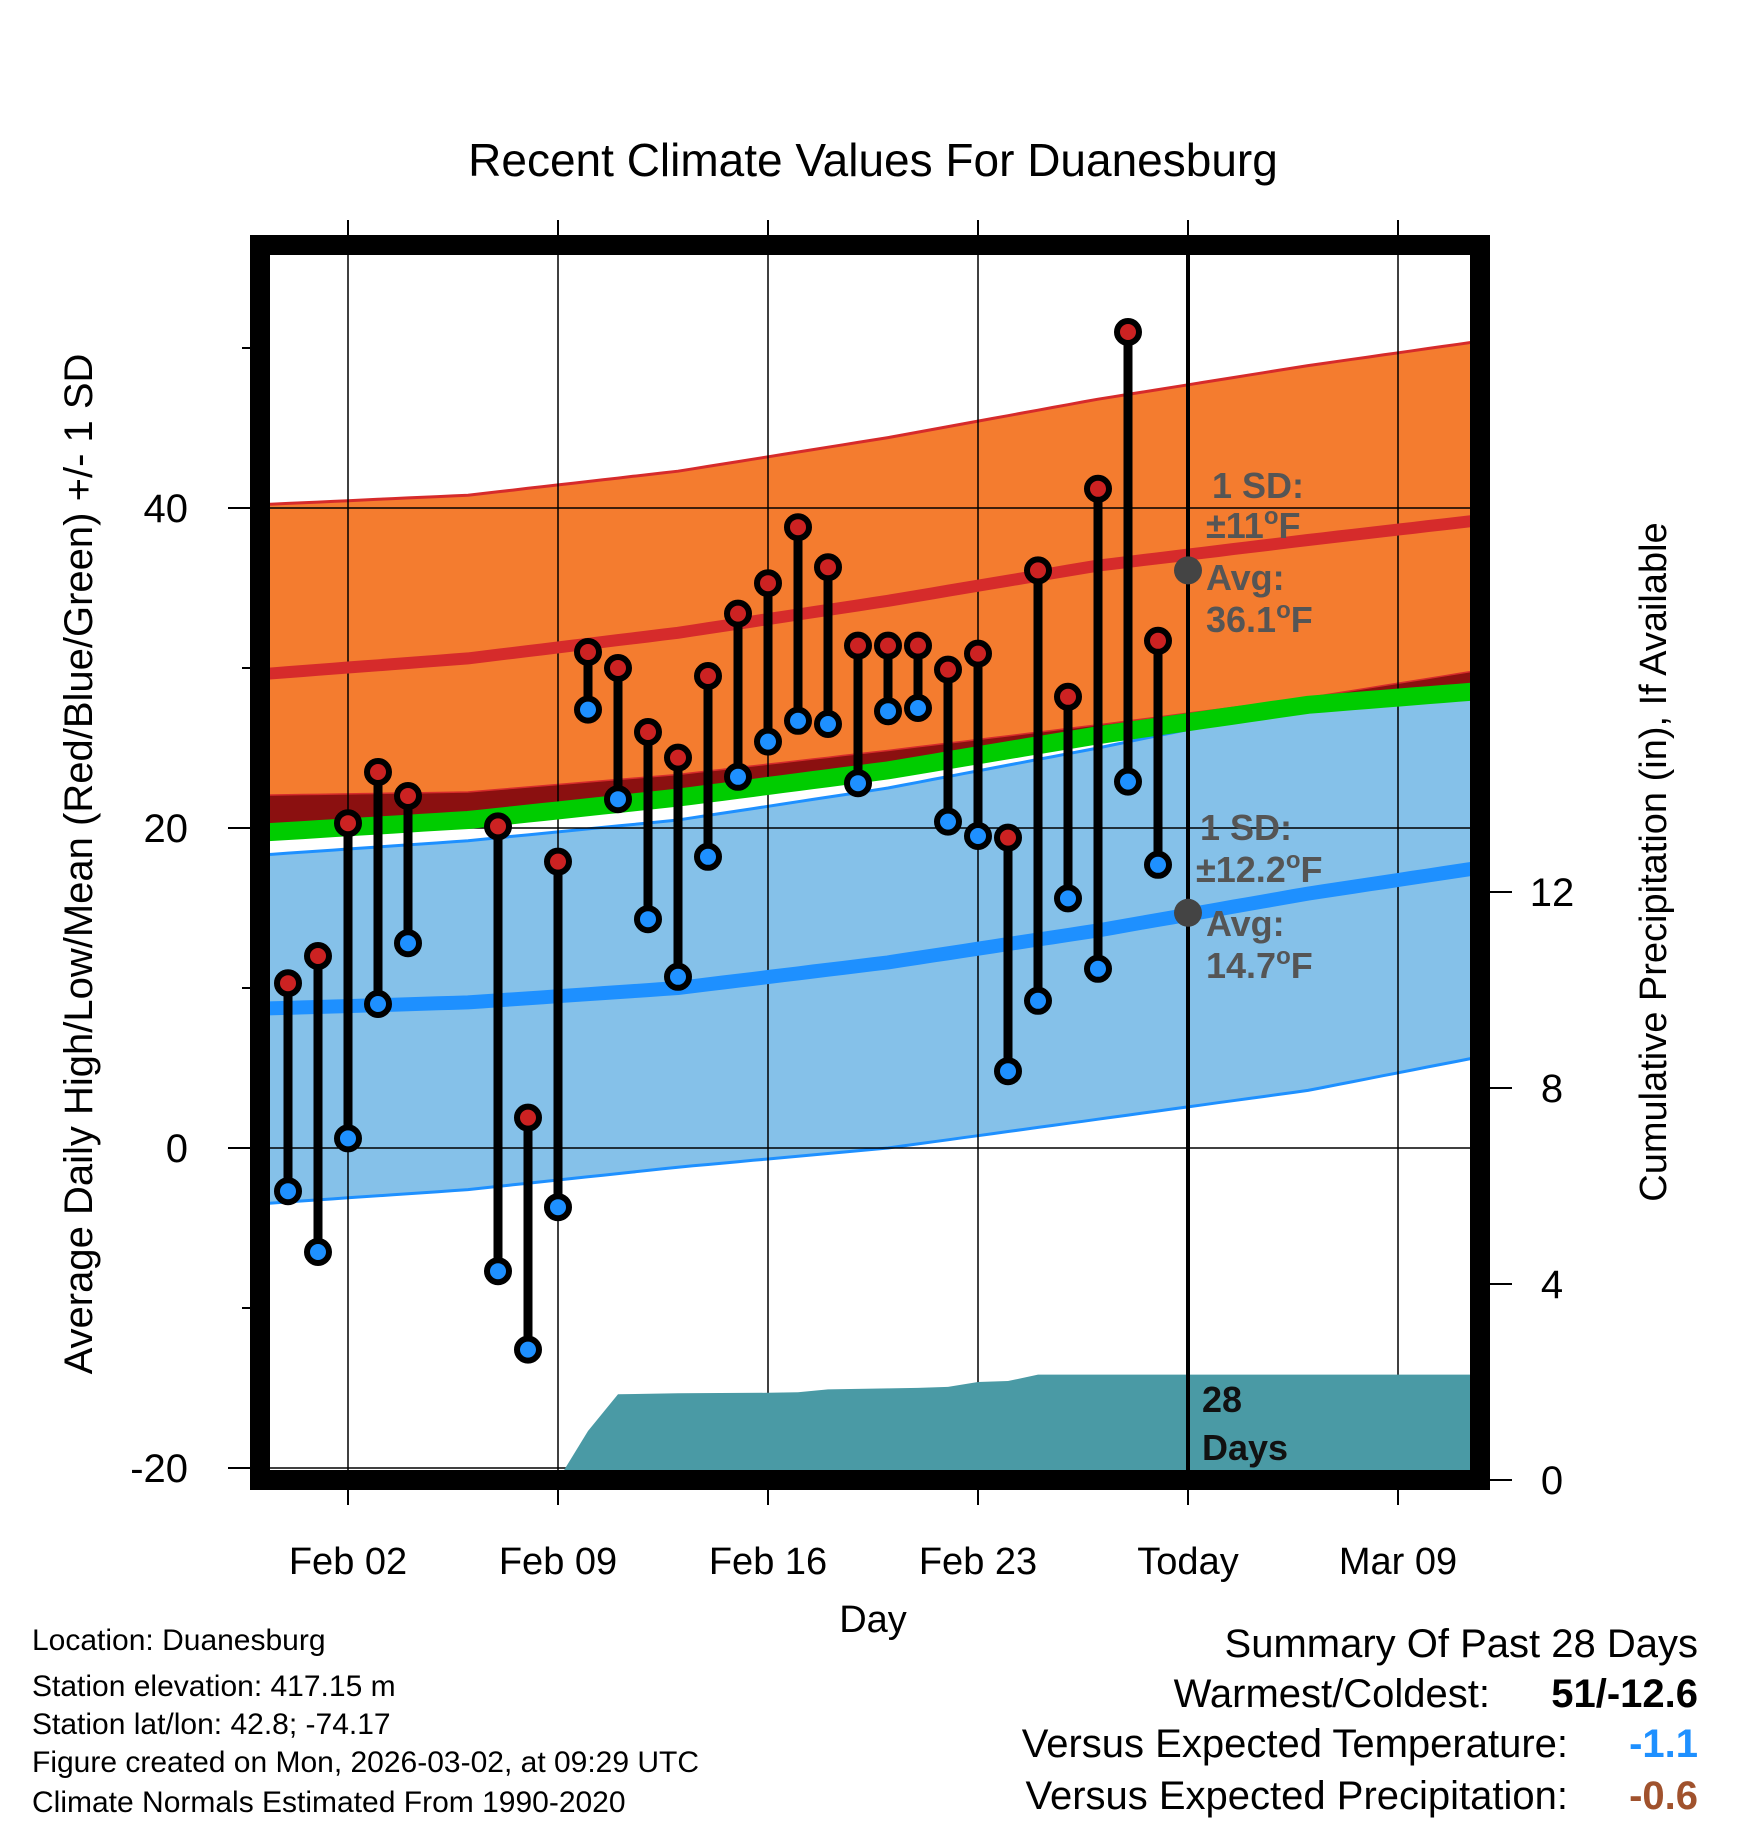  What do you see at coordinates (1259, 618) in the screenshot?
I see `high-avg-value: 36.1oF` at bounding box center [1259, 618].